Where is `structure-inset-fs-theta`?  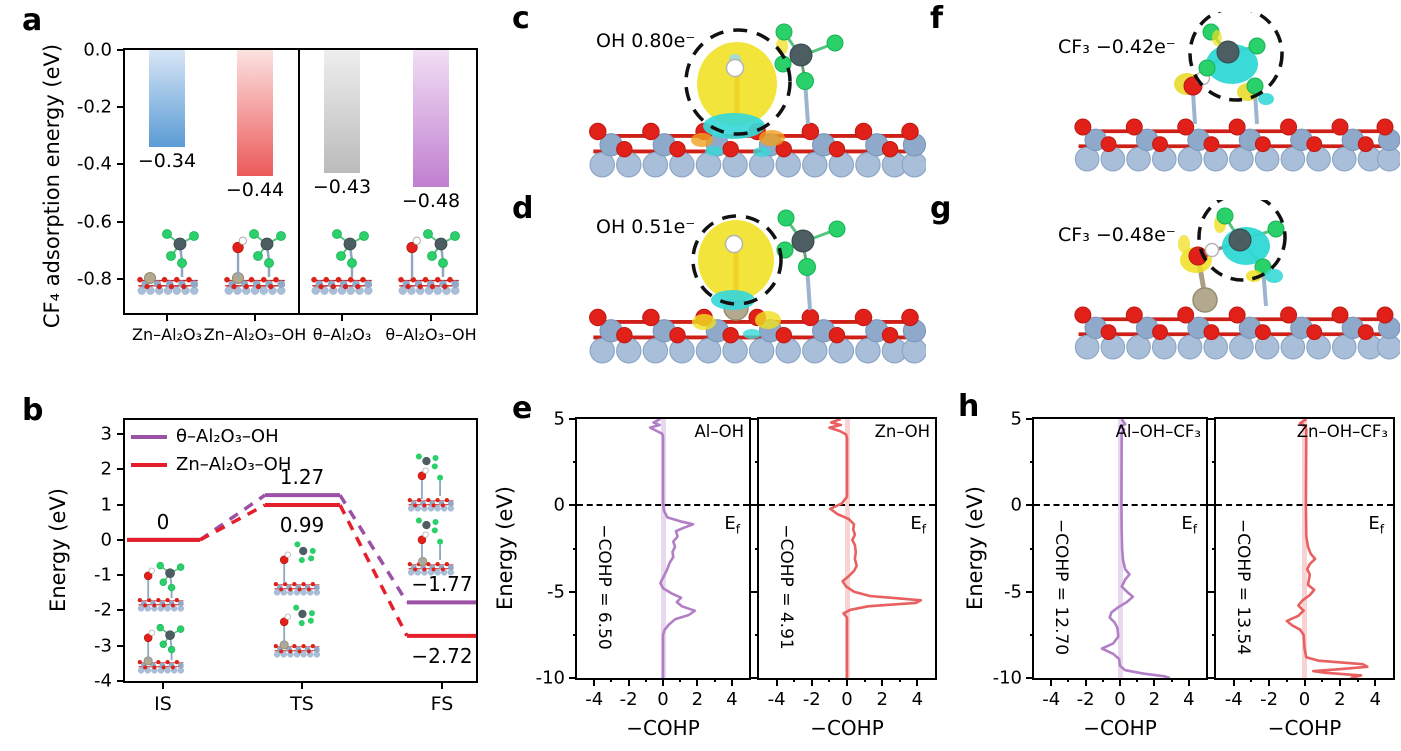 structure-inset-fs-theta is located at coordinates (431, 482).